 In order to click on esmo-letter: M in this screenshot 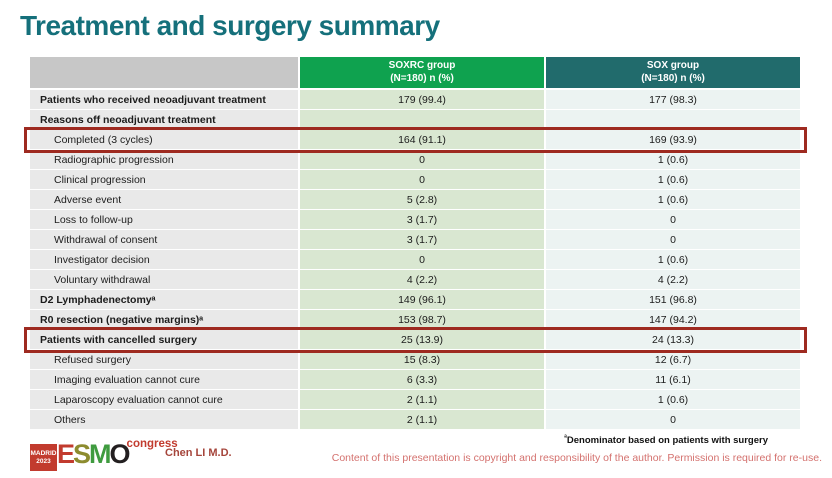, I will do `click(100, 454)`.